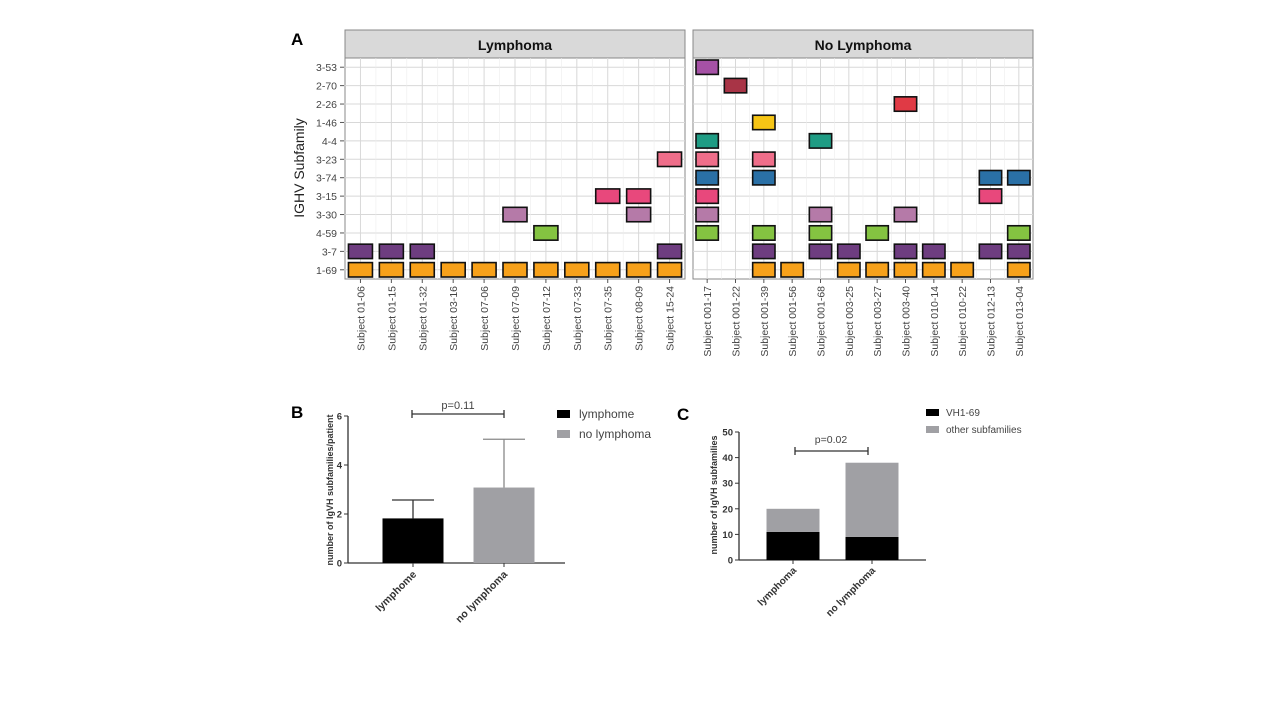  What do you see at coordinates (563, 414) in the screenshot?
I see `legend-swatch-lymphome` at bounding box center [563, 414].